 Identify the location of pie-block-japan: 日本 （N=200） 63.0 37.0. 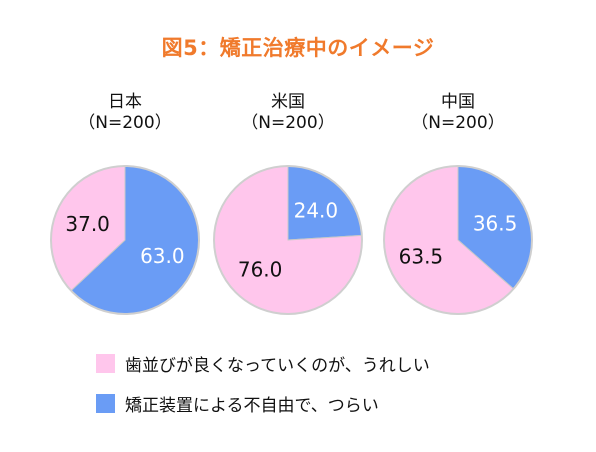
(125, 203).